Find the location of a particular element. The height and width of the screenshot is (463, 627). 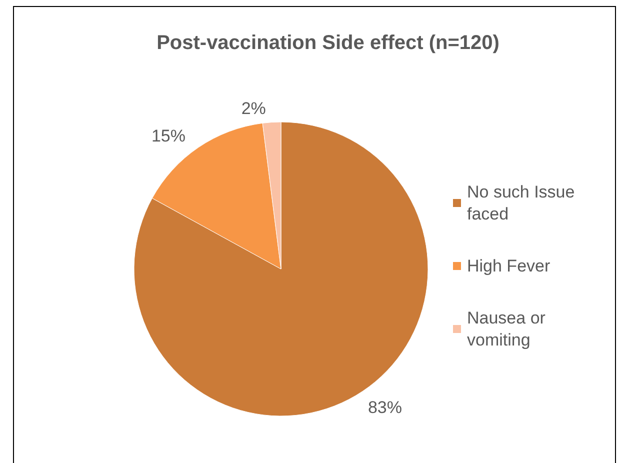

chart-title: Post-vaccination Side effect (n=120) is located at coordinates (328, 43).